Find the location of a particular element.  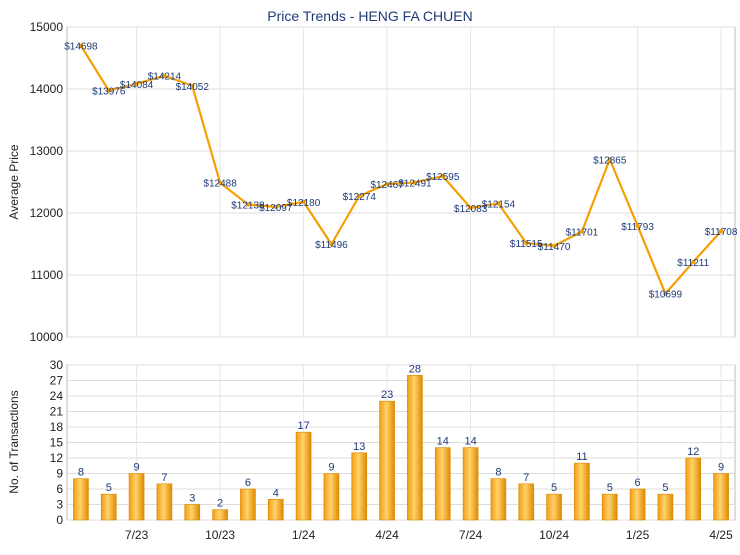

price-data-label: $12274 is located at coordinates (360, 197).